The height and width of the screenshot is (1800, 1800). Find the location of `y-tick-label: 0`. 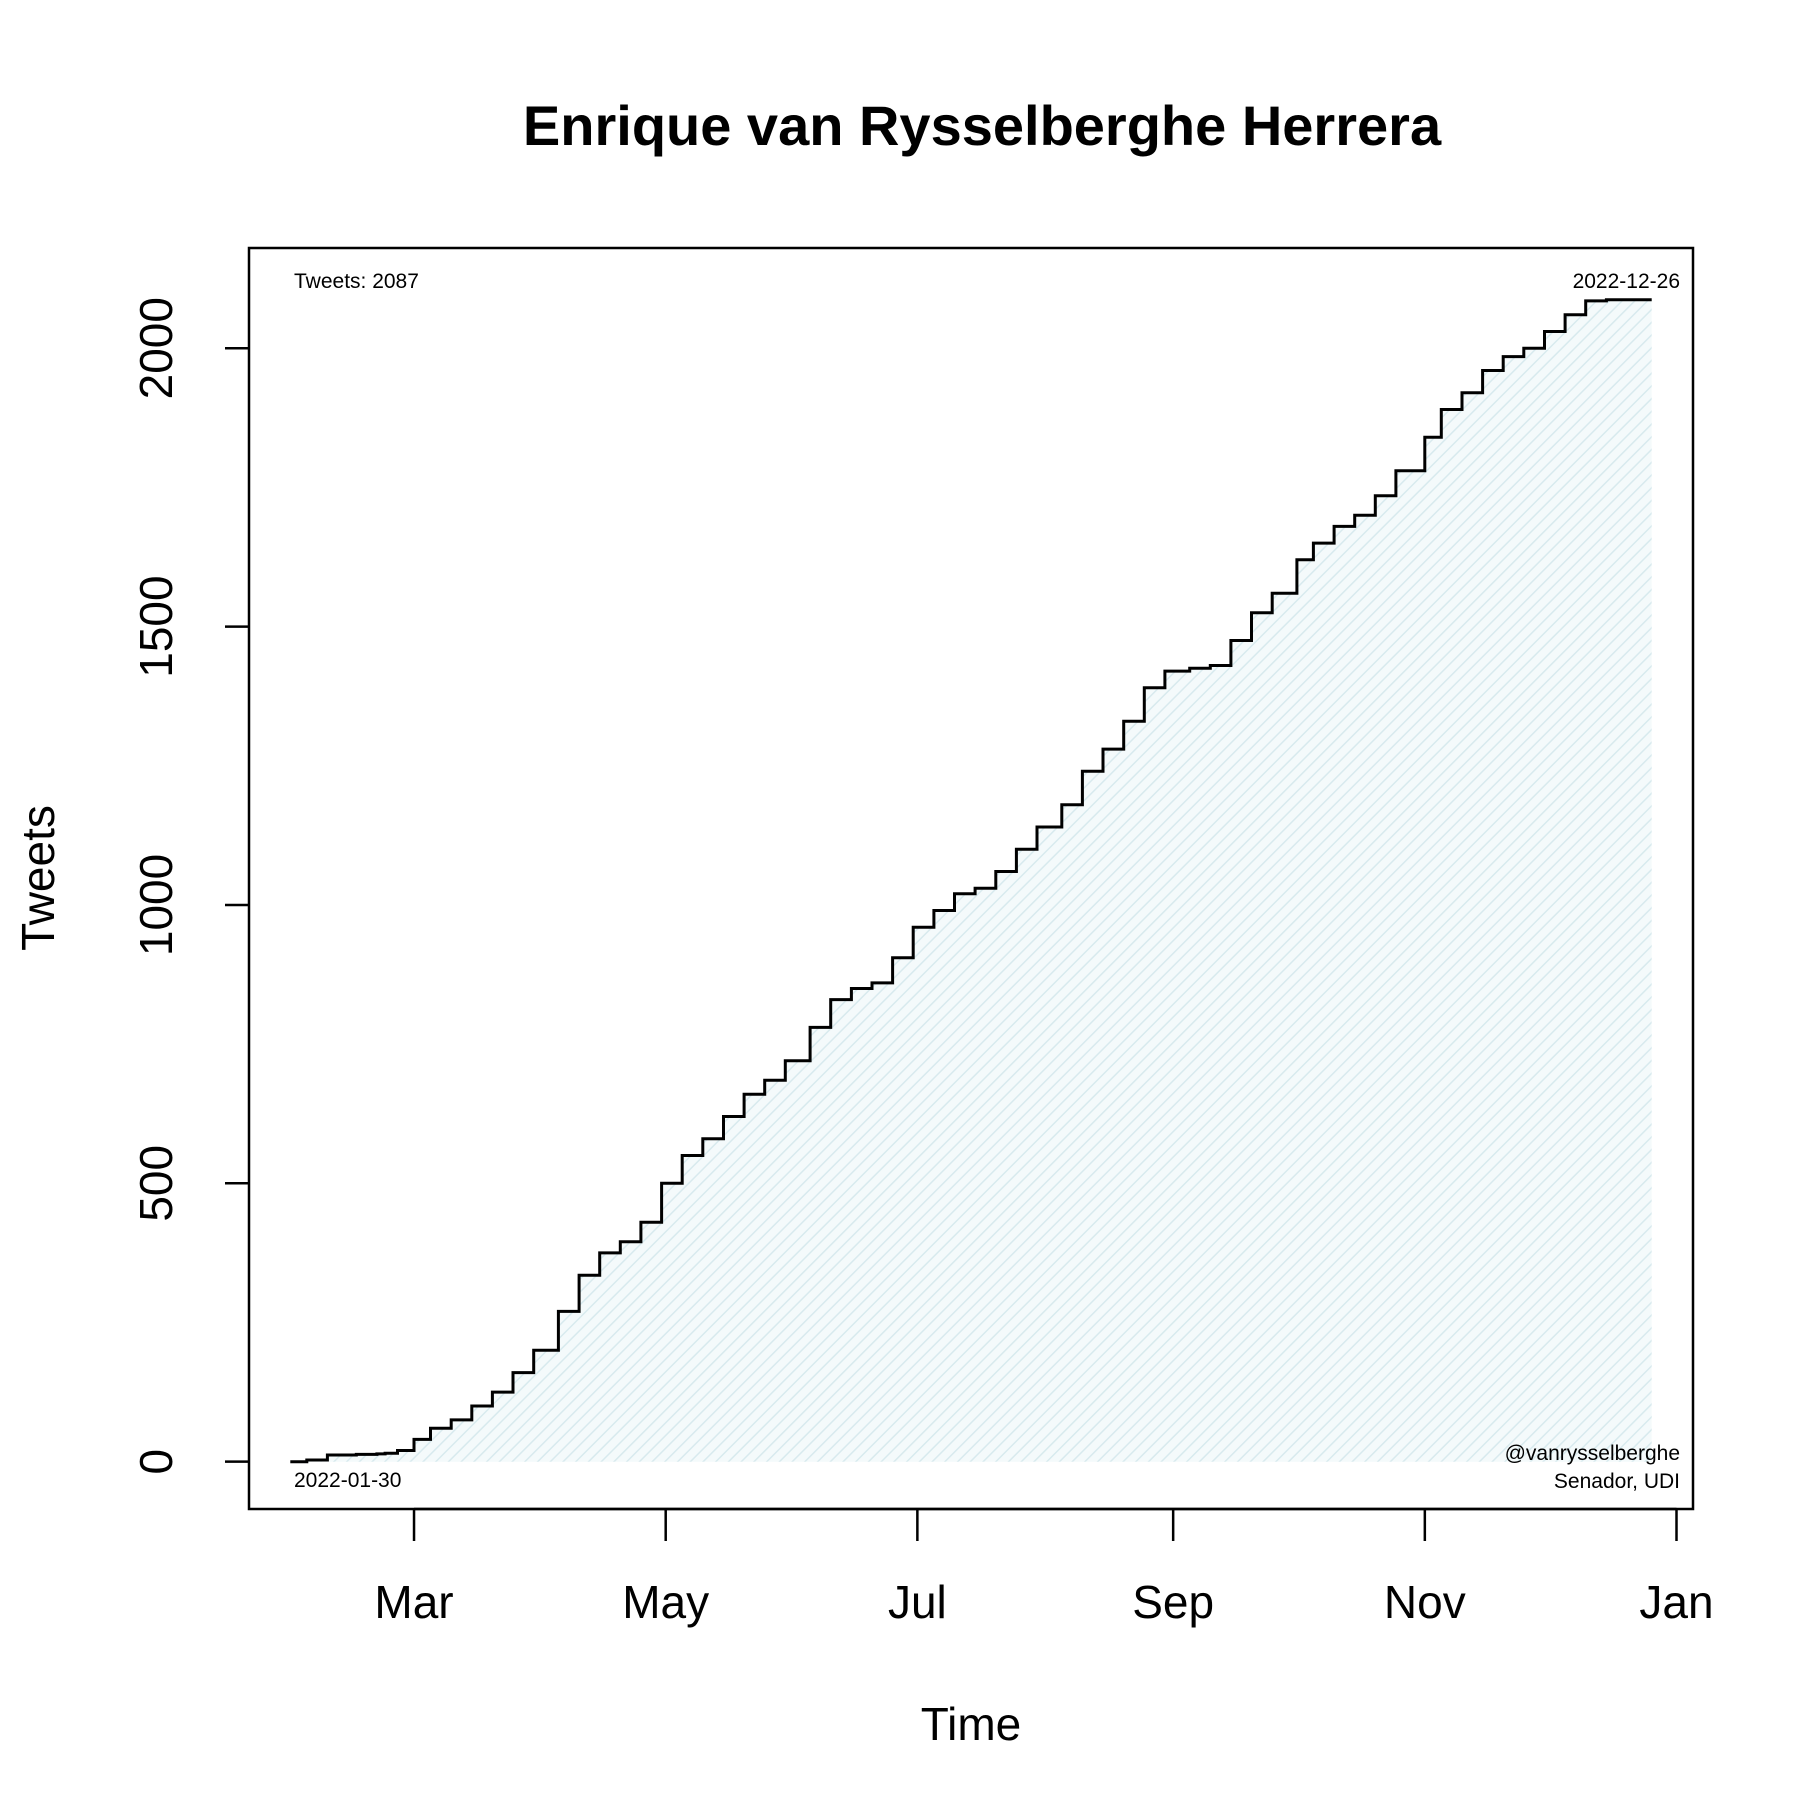

y-tick-label: 0 is located at coordinates (156, 1462).